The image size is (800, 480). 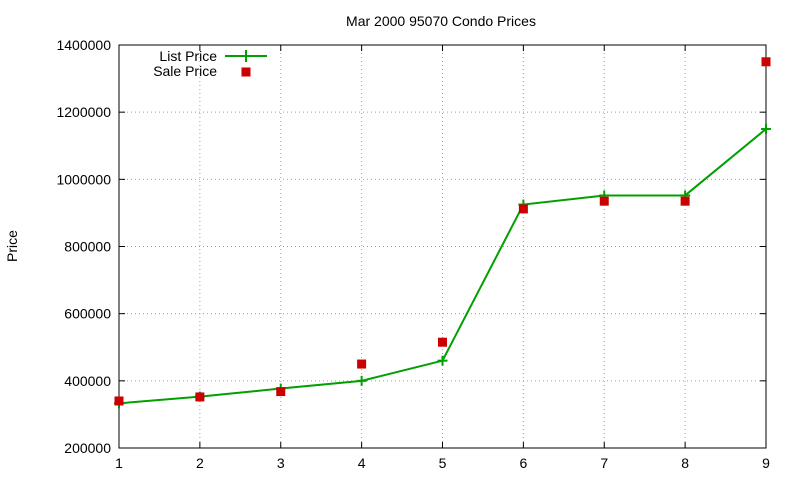 I want to click on y-tick-label: 400000, so click(x=87, y=381).